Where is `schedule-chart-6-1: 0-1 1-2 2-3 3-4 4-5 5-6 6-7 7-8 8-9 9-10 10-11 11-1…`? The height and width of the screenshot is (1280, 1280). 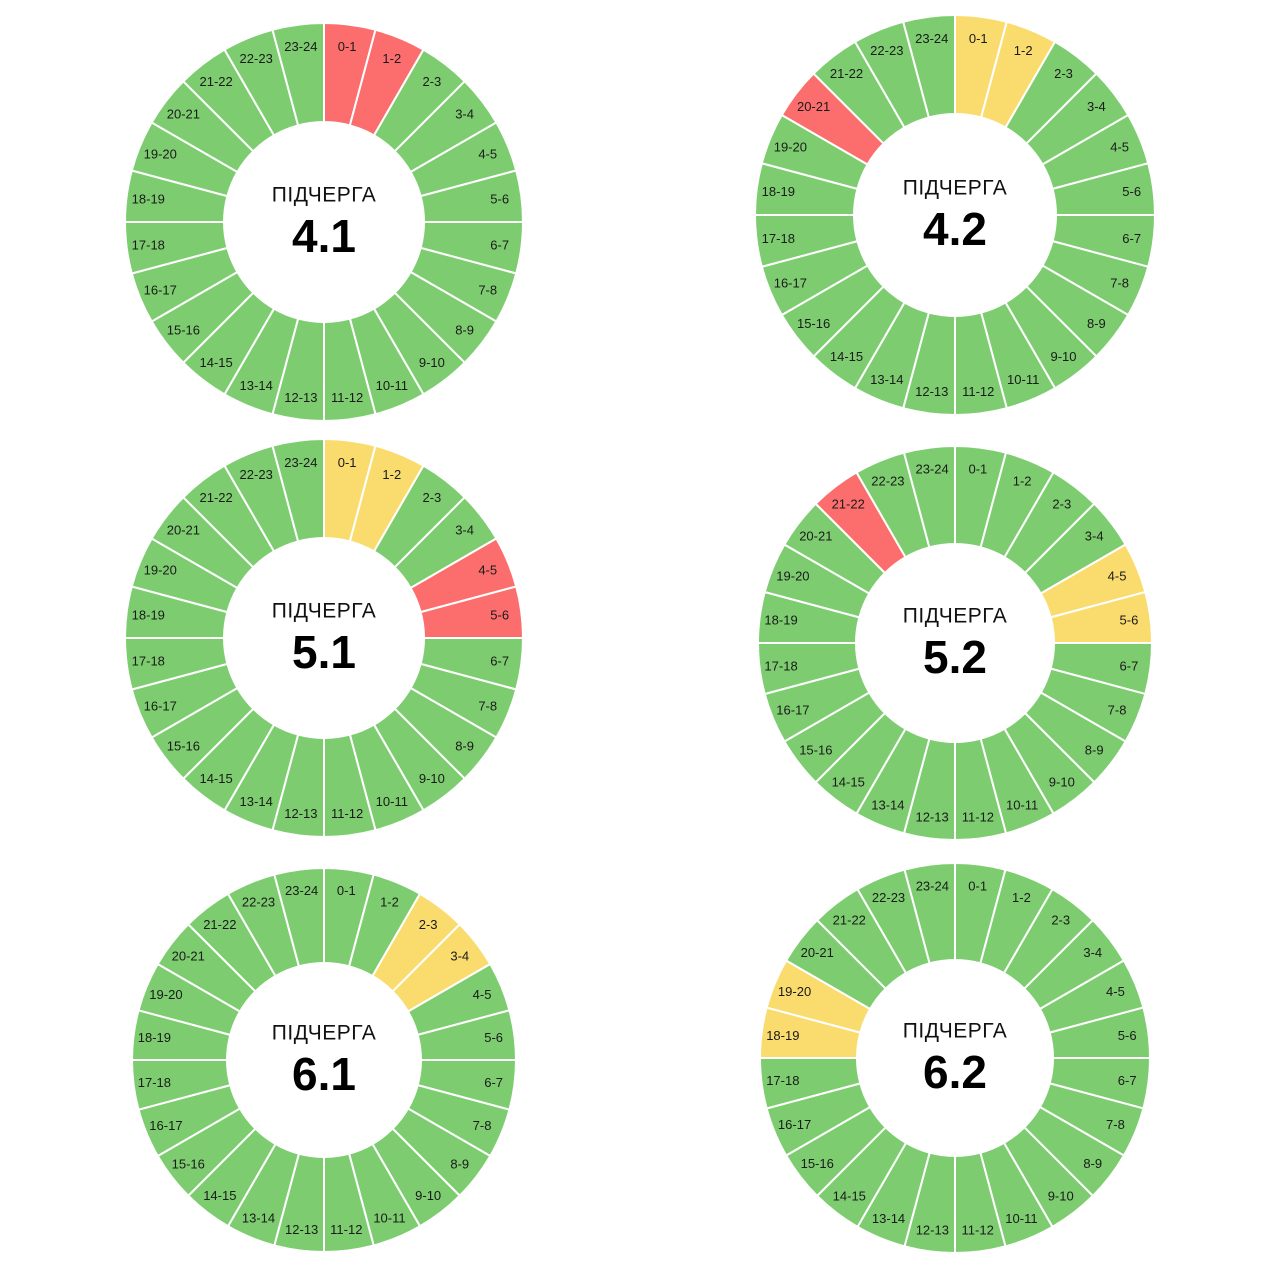 schedule-chart-6-1: 0-1 1-2 2-3 3-4 4-5 5-6 6-7 7-8 8-9 9-10 10-11 11-1… is located at coordinates (324, 1060).